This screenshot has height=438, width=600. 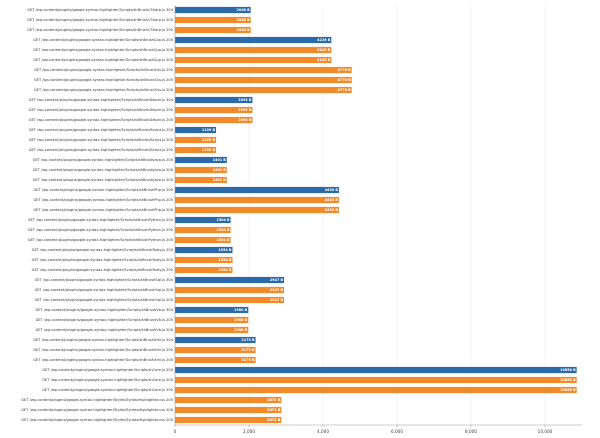 I want to click on data-label: 1401 B, so click(x=220, y=180).